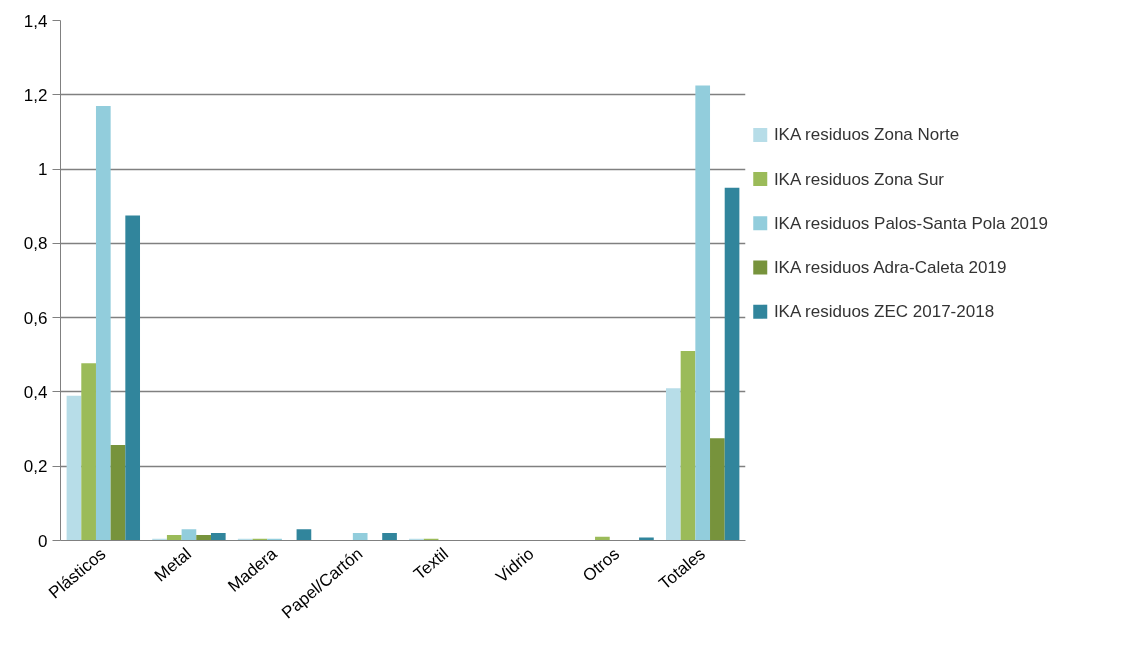  Describe the element at coordinates (35, 95) in the screenshot. I see `y-tick-label: 1,2` at that location.